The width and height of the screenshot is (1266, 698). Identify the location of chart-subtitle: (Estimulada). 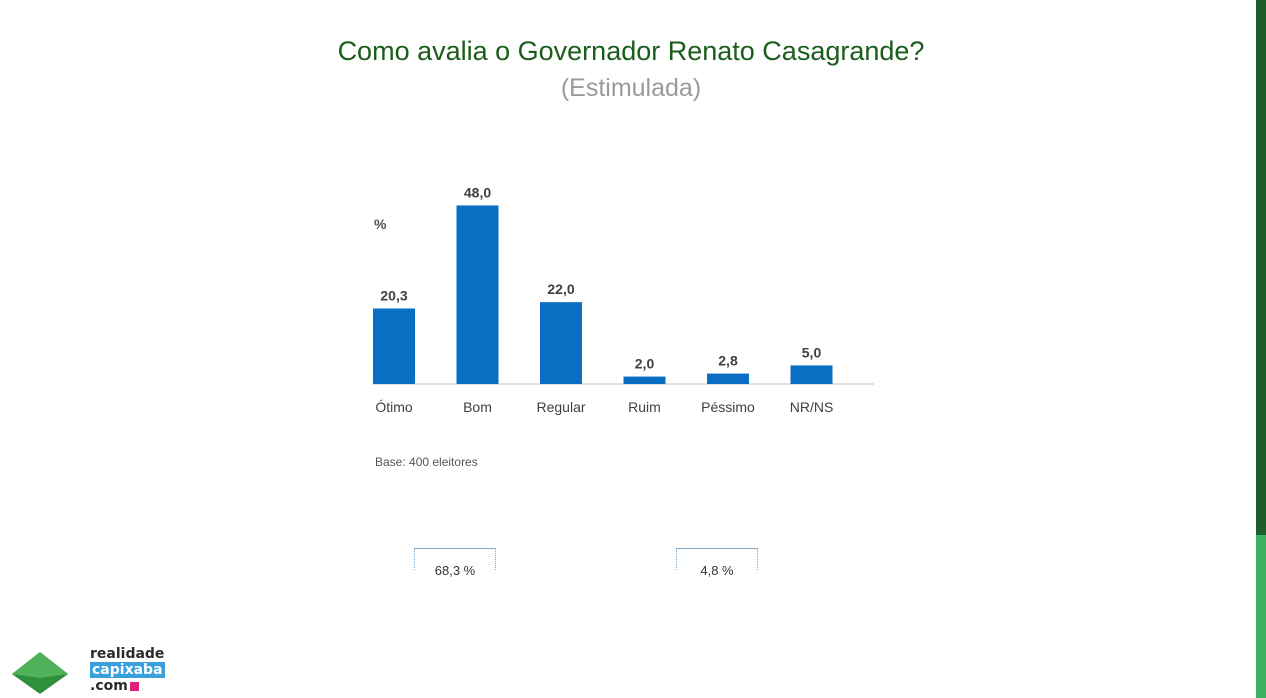
(631, 88).